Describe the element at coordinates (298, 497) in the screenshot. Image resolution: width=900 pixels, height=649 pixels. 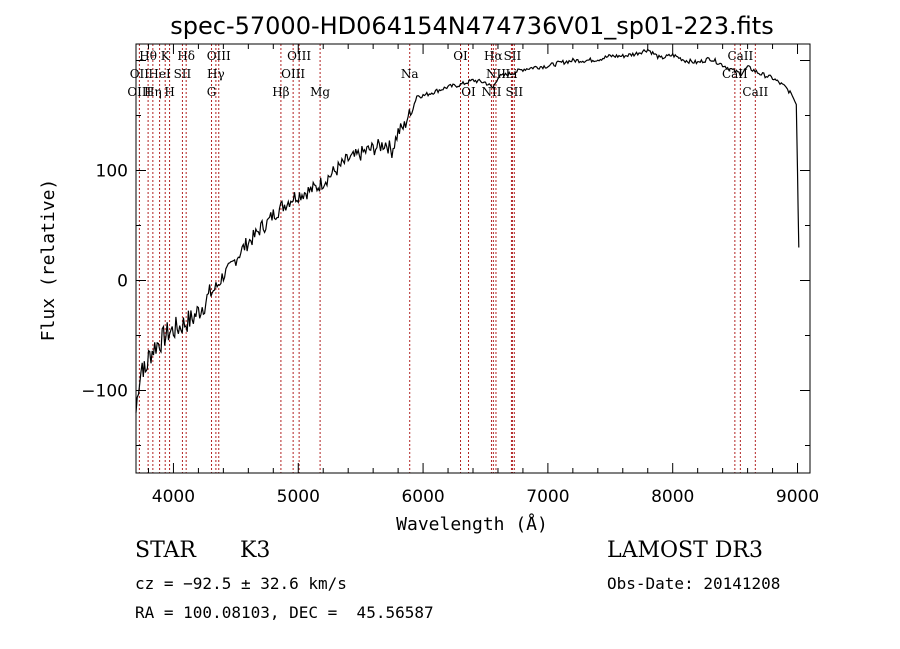
I see `x-tick-label-5000: 5000` at that location.